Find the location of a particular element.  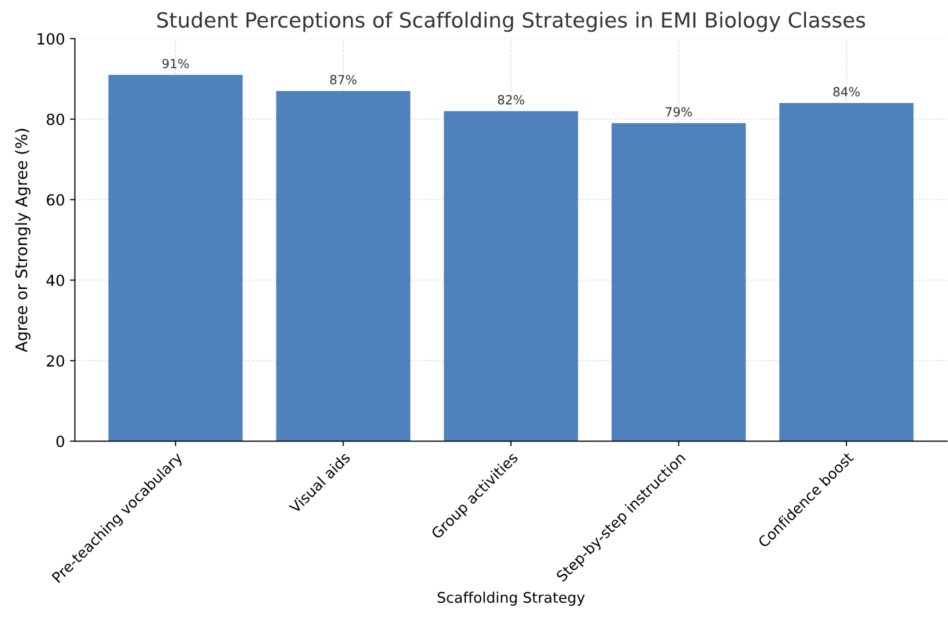

chart-title: Student Perceptions of Scaffolding Strategies in EMI Biology Classes is located at coordinates (511, 22).